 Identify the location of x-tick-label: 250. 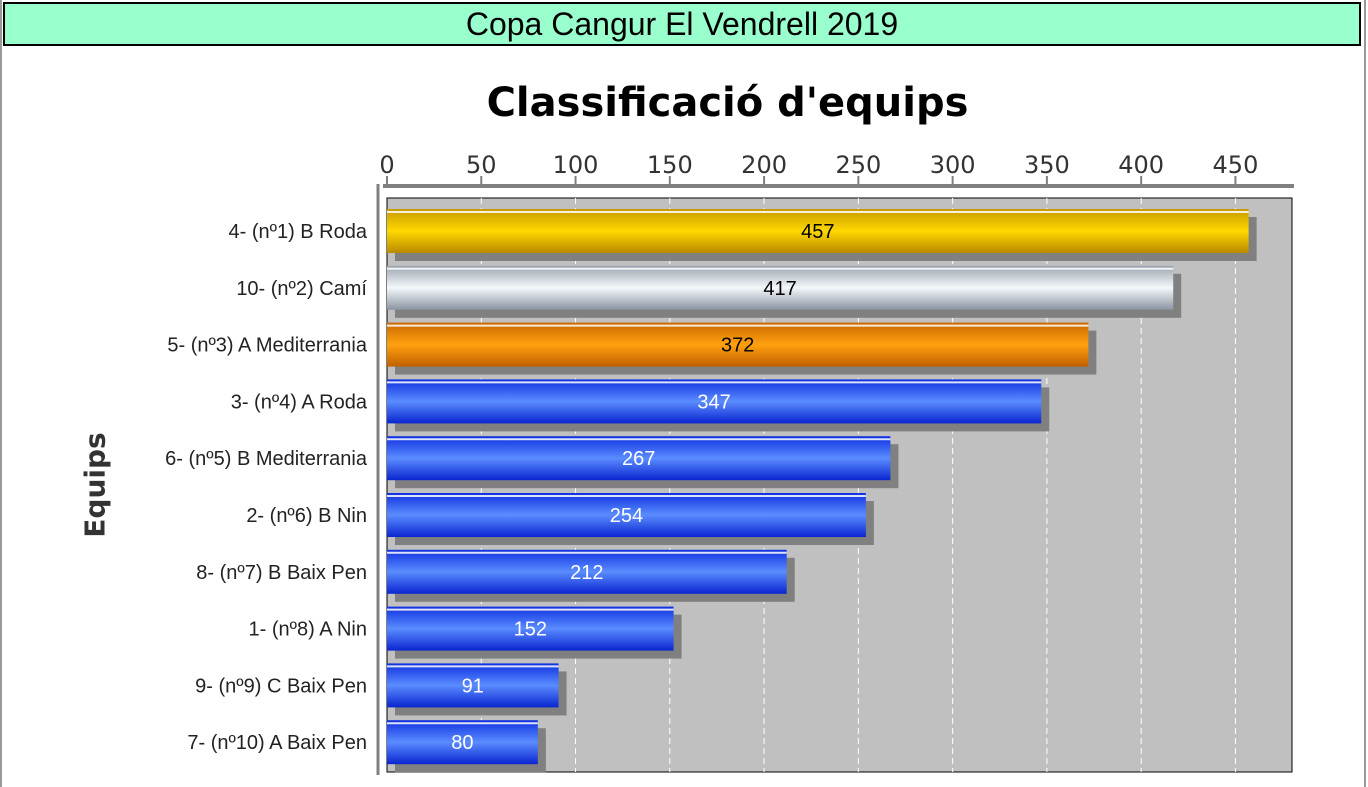
(858, 165).